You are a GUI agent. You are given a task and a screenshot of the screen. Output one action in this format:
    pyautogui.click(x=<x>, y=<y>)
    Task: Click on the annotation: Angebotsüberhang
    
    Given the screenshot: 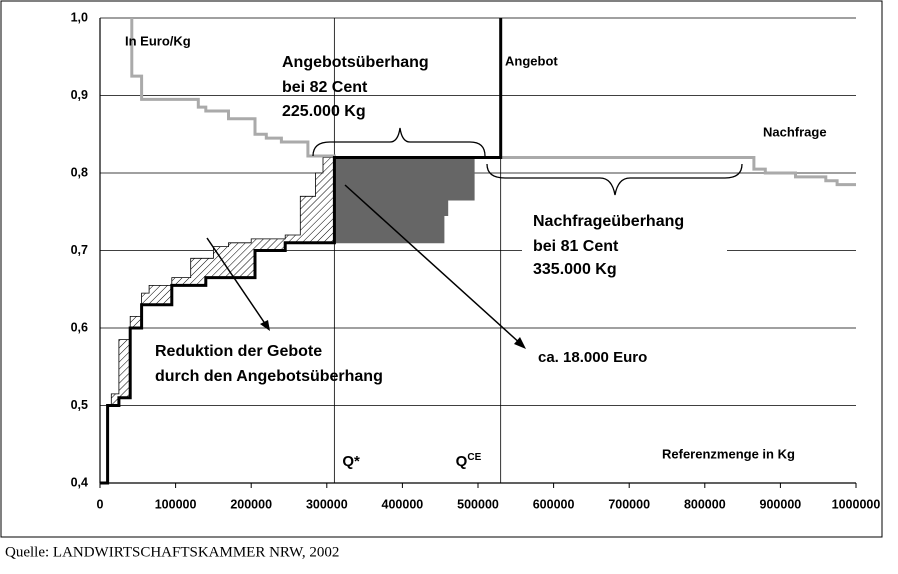 What is the action you would take?
    pyautogui.click(x=355, y=62)
    